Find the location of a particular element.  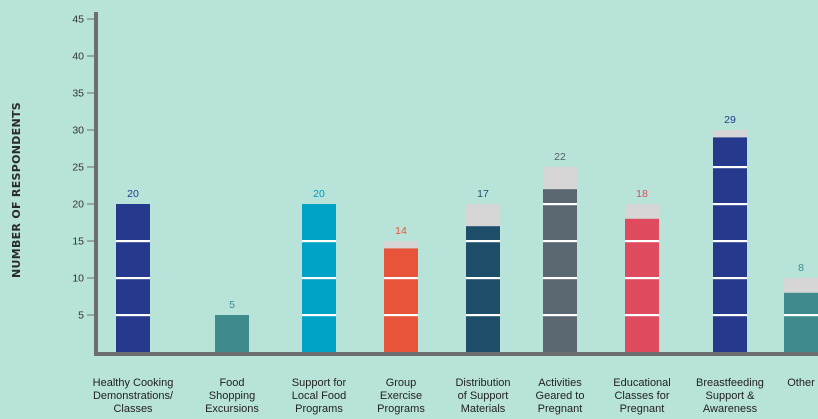

data-label: 17 is located at coordinates (483, 194).